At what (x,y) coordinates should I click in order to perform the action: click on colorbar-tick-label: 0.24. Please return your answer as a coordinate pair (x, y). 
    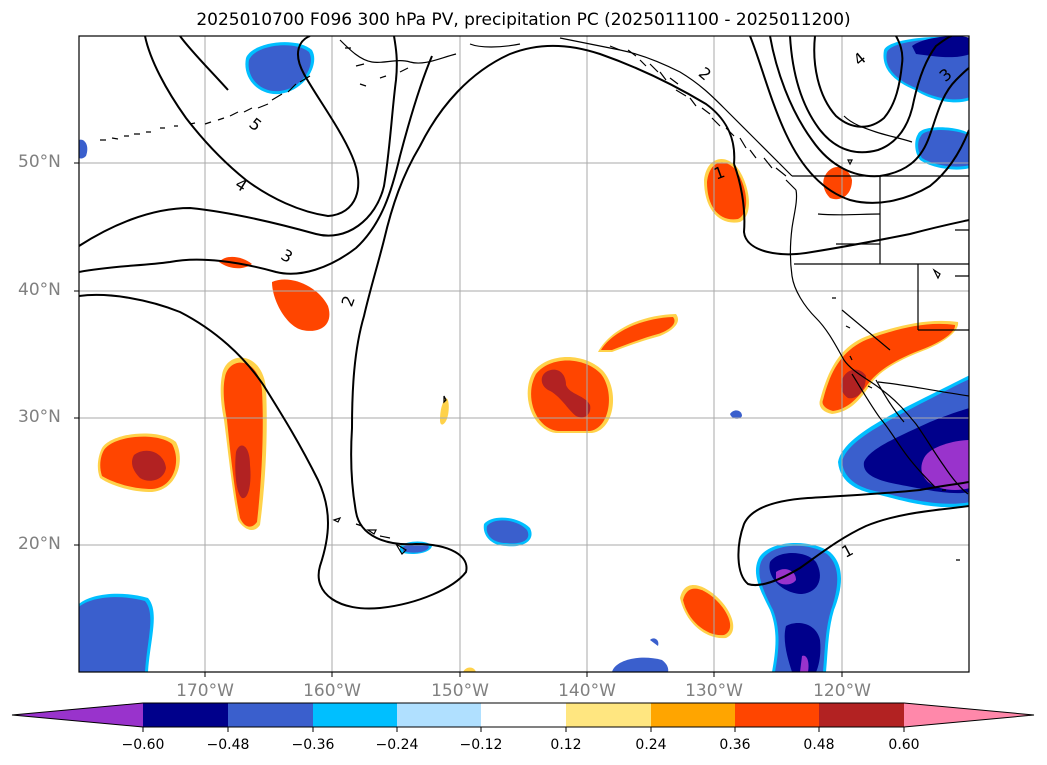
    Looking at the image, I should click on (651, 745).